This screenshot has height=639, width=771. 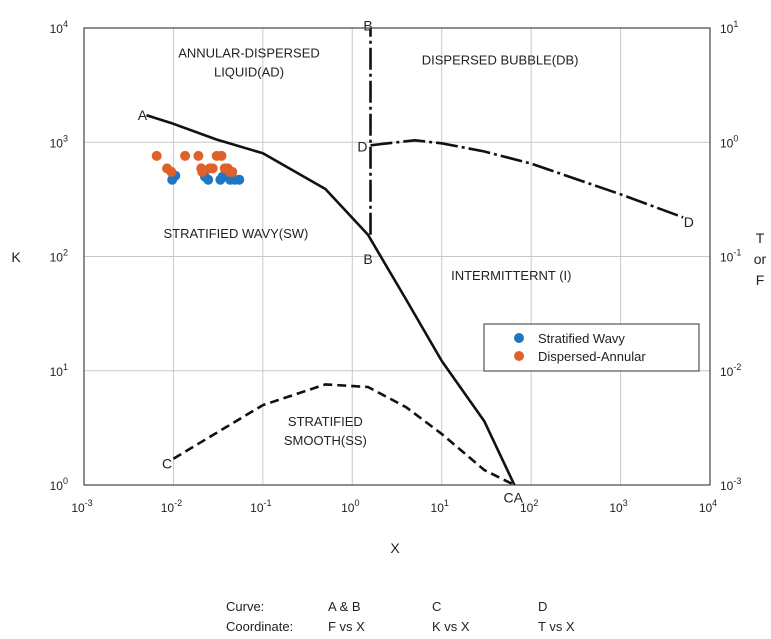 I want to click on legend-marker-dispersed-annular, so click(x=519, y=356).